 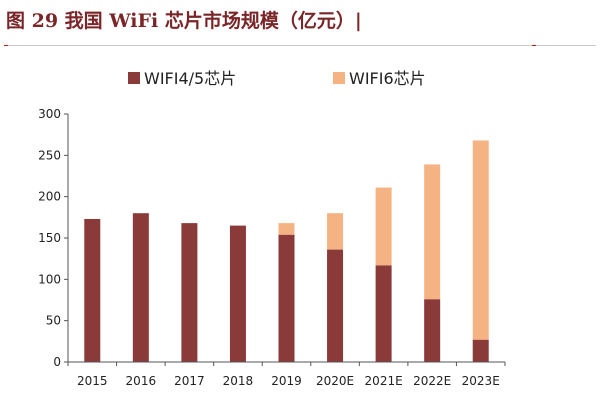 What do you see at coordinates (432, 381) in the screenshot?
I see `x-tick-label: 2022E` at bounding box center [432, 381].